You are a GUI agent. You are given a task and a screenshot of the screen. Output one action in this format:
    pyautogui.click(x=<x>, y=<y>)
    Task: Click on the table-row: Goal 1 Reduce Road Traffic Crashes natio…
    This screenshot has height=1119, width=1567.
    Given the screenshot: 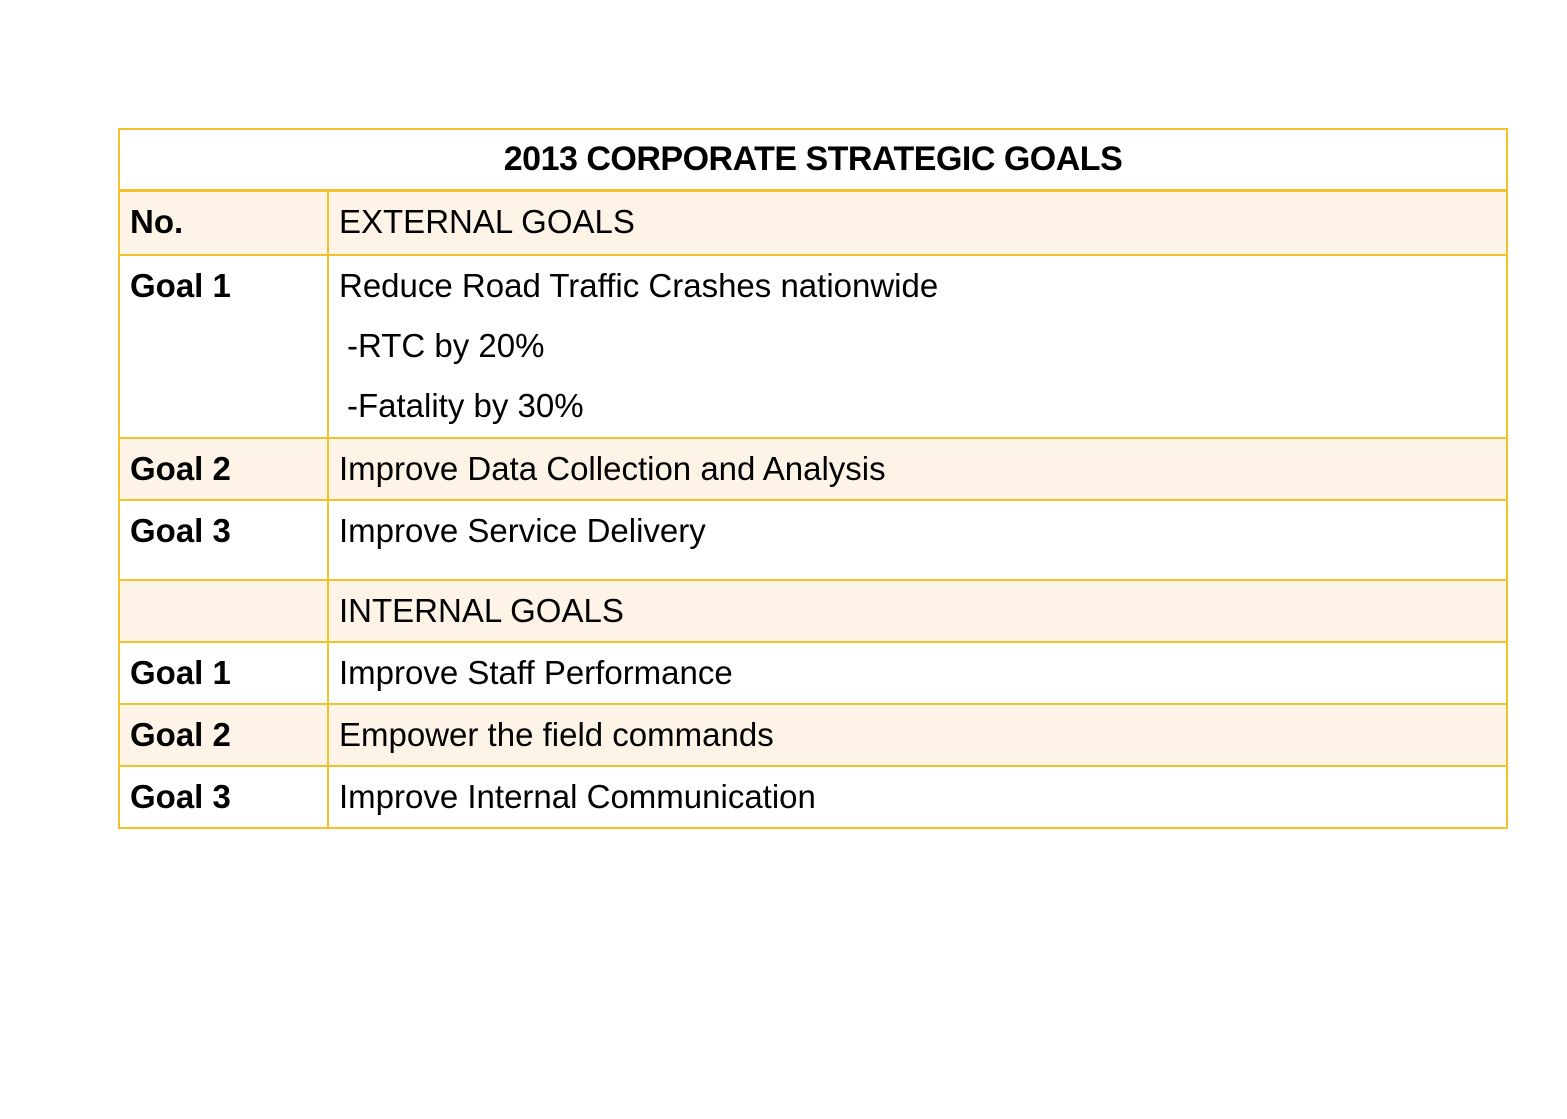 What is the action you would take?
    pyautogui.click(x=813, y=345)
    